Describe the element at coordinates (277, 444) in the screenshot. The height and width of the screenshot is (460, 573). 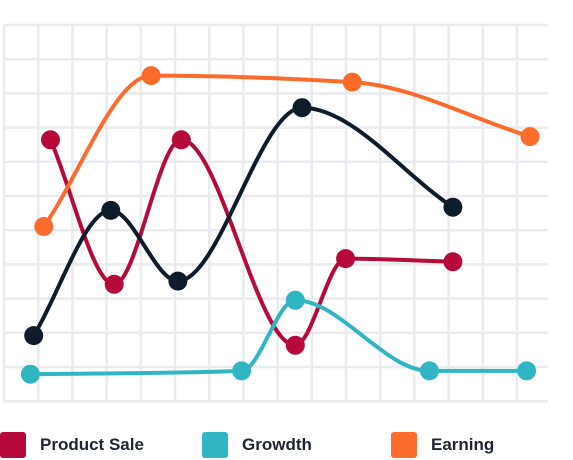
I see `legend-label-growdth: Growdth` at that location.